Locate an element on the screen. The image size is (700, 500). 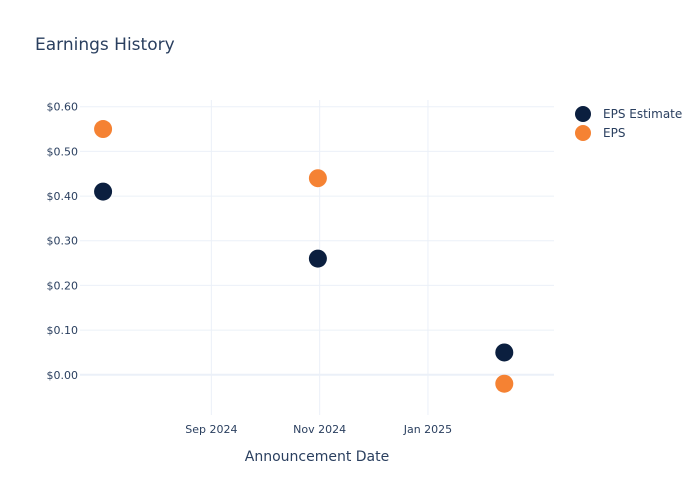
legend-marker-eps-estimate is located at coordinates (583, 114).